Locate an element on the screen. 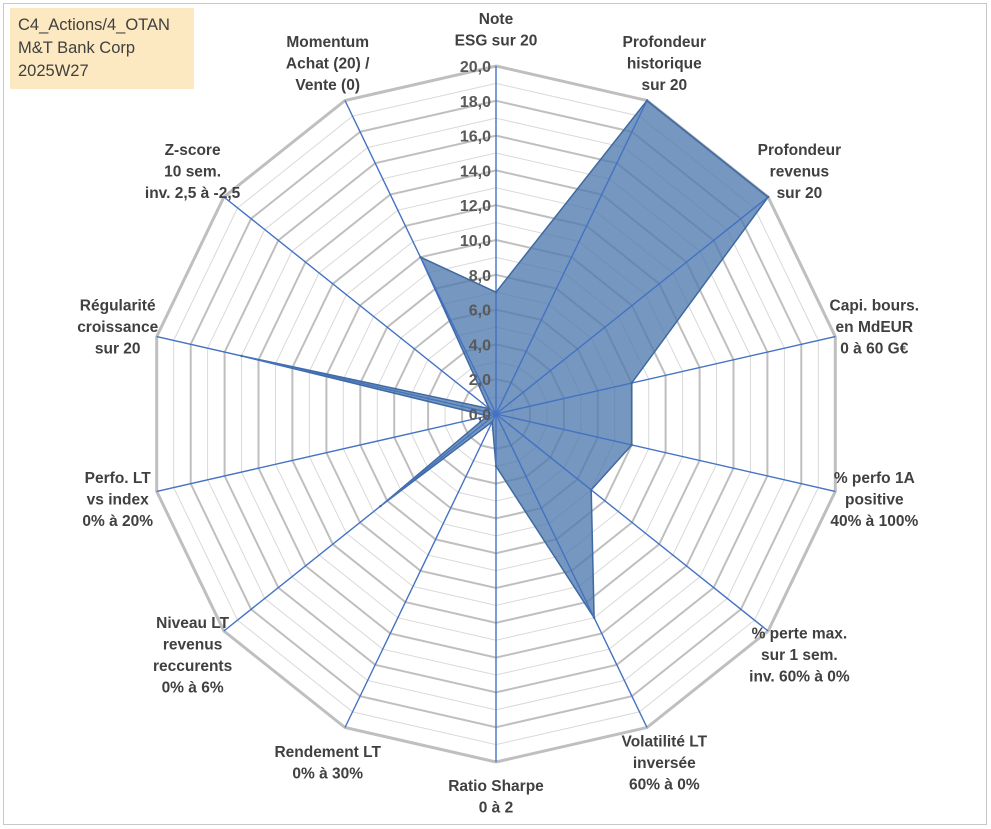 The width and height of the screenshot is (991, 829). radial-tick-label: 6,0 is located at coordinates (480, 311).